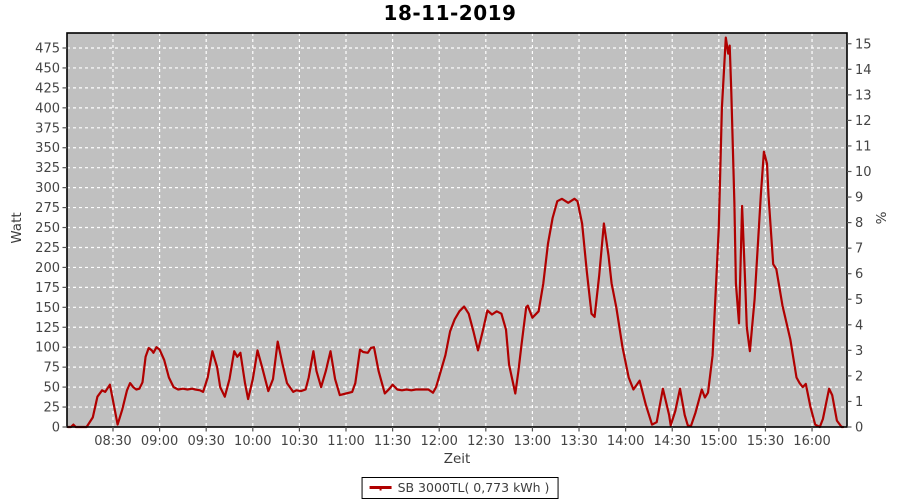  What do you see at coordinates (299, 441) in the screenshot?
I see `x-axis-tick-label: 10:30` at bounding box center [299, 441].